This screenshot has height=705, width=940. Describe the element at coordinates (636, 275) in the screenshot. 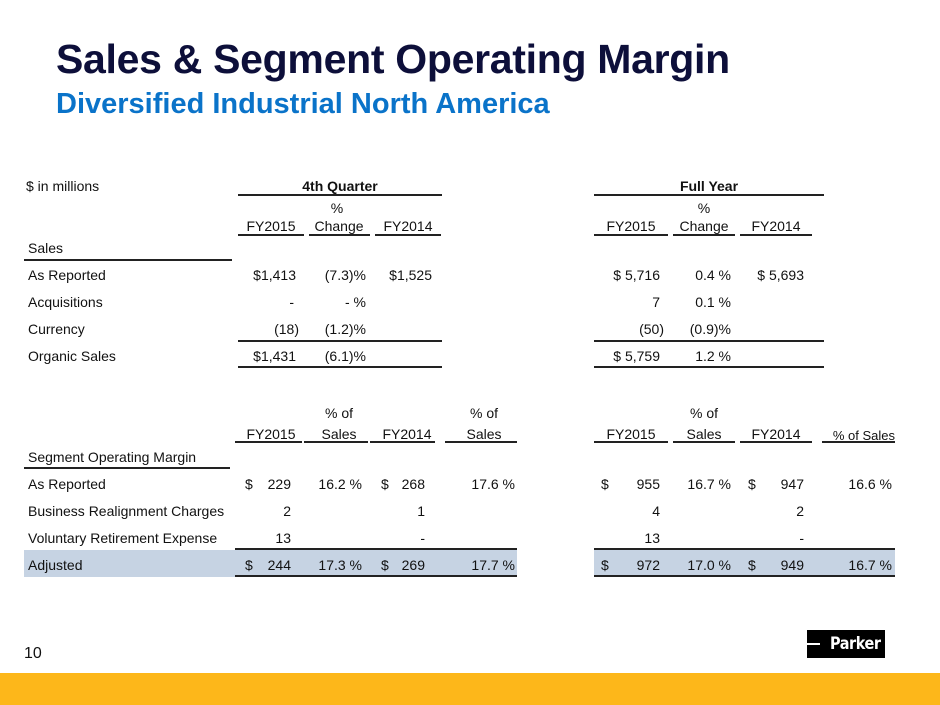

I see `cell-y-fy2015: $ 5,716` at that location.